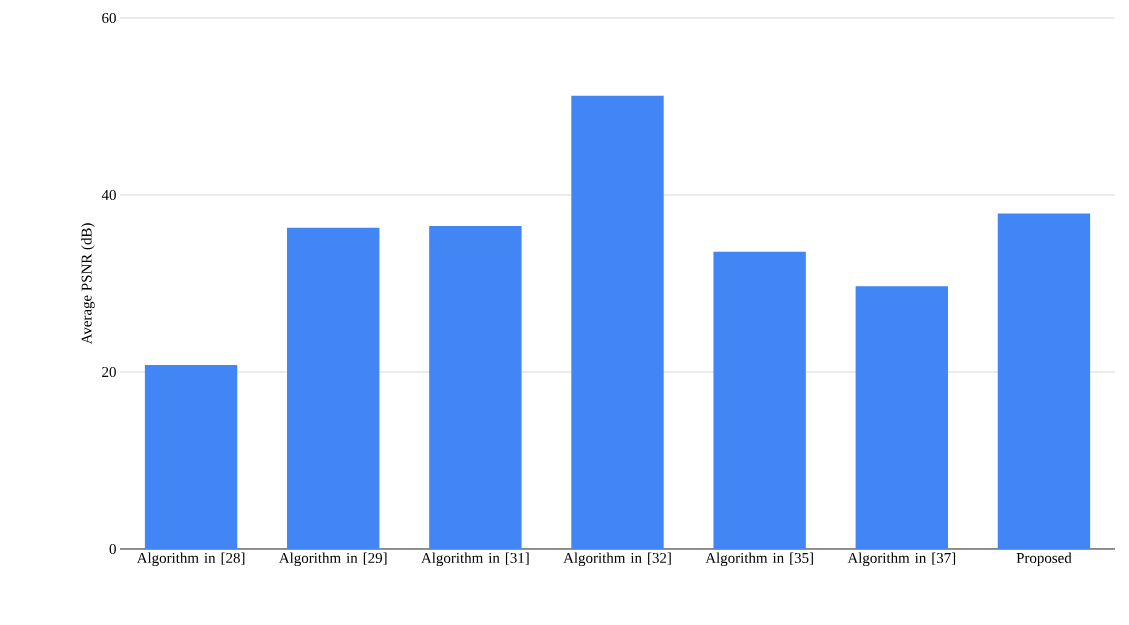 The width and height of the screenshot is (1129, 625). What do you see at coordinates (88, 284) in the screenshot?
I see `y-axis-title: Average PSNR (dB)` at bounding box center [88, 284].